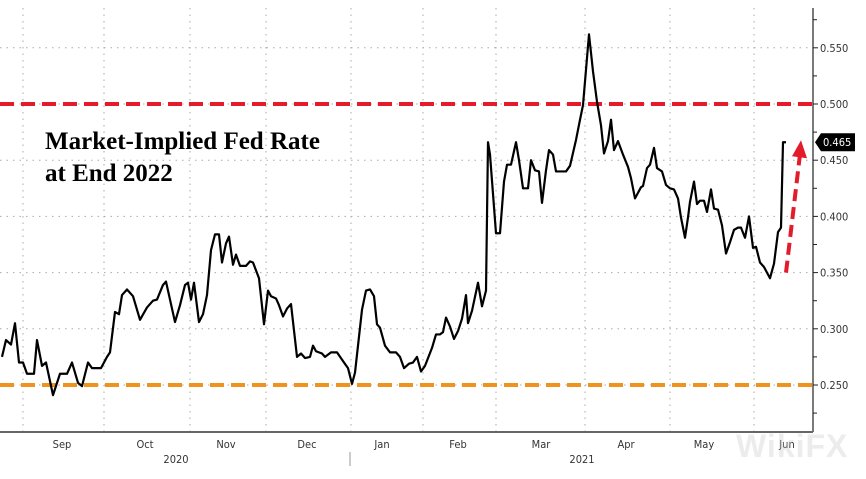 The width and height of the screenshot is (866, 479). I want to click on x-tick-label-nov: Nov, so click(225, 444).